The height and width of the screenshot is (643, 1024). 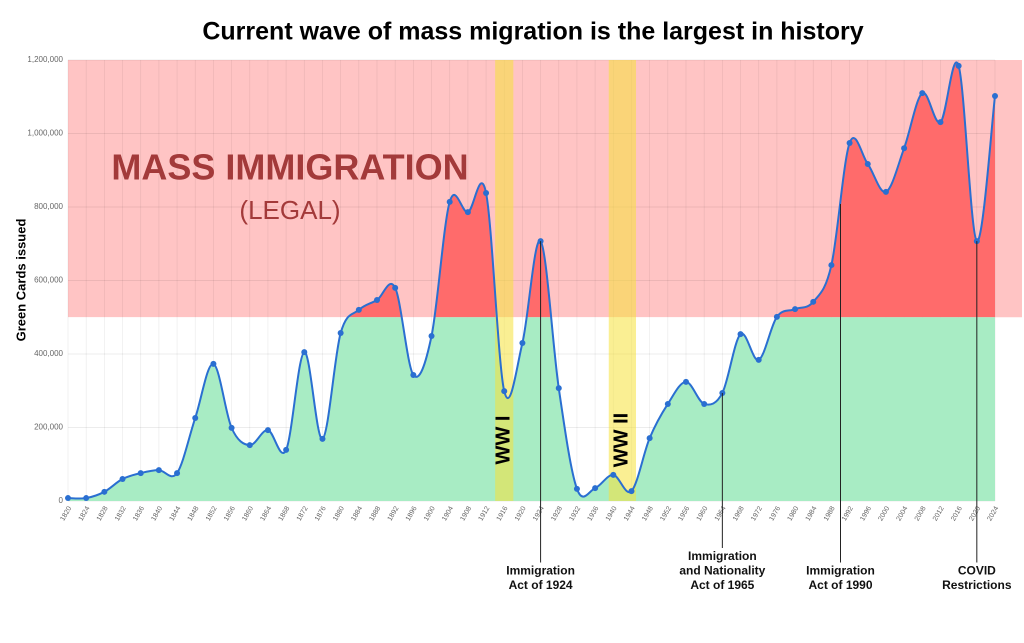 What do you see at coordinates (812, 513) in the screenshot?
I see `x-tick-label: 1984` at bounding box center [812, 513].